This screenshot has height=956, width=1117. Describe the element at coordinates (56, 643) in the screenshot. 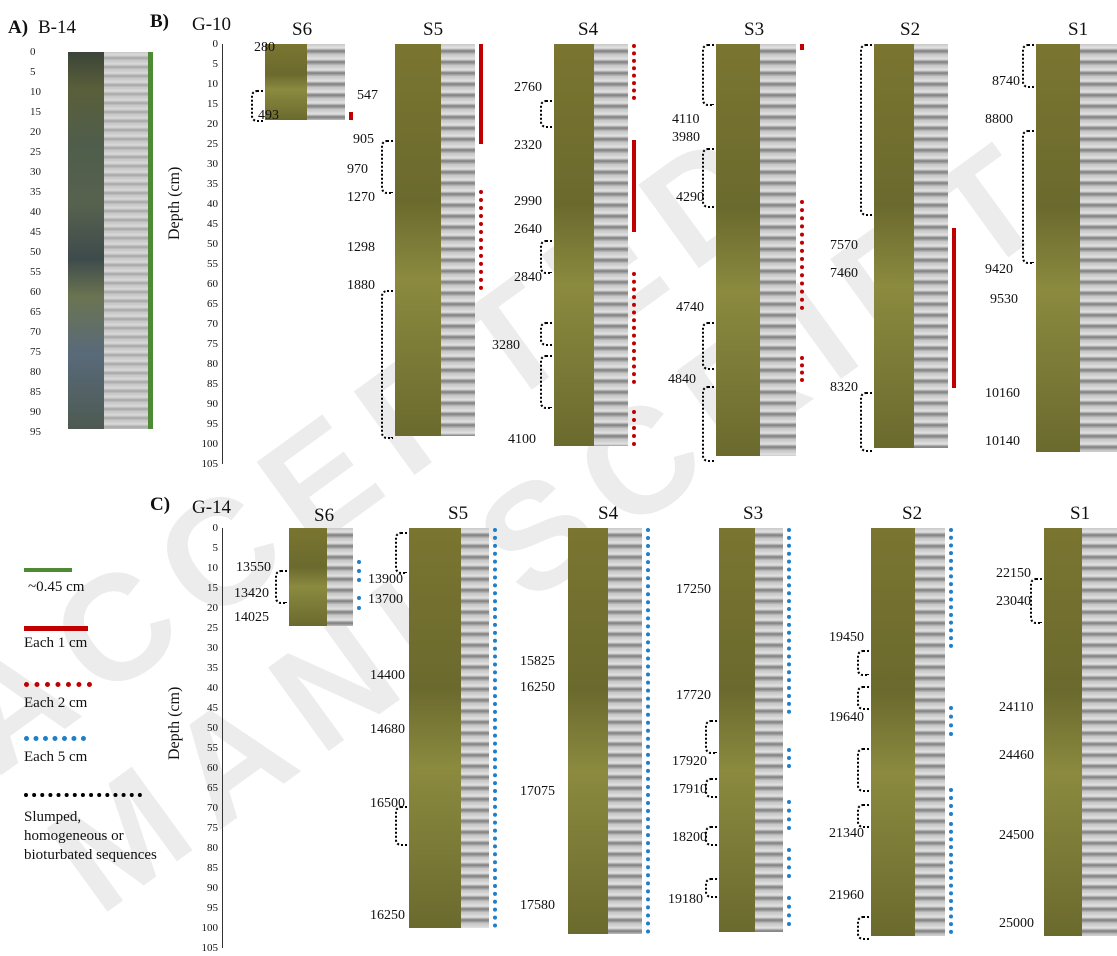

I see `legend-red-solid-label: Each 1 cm` at that location.